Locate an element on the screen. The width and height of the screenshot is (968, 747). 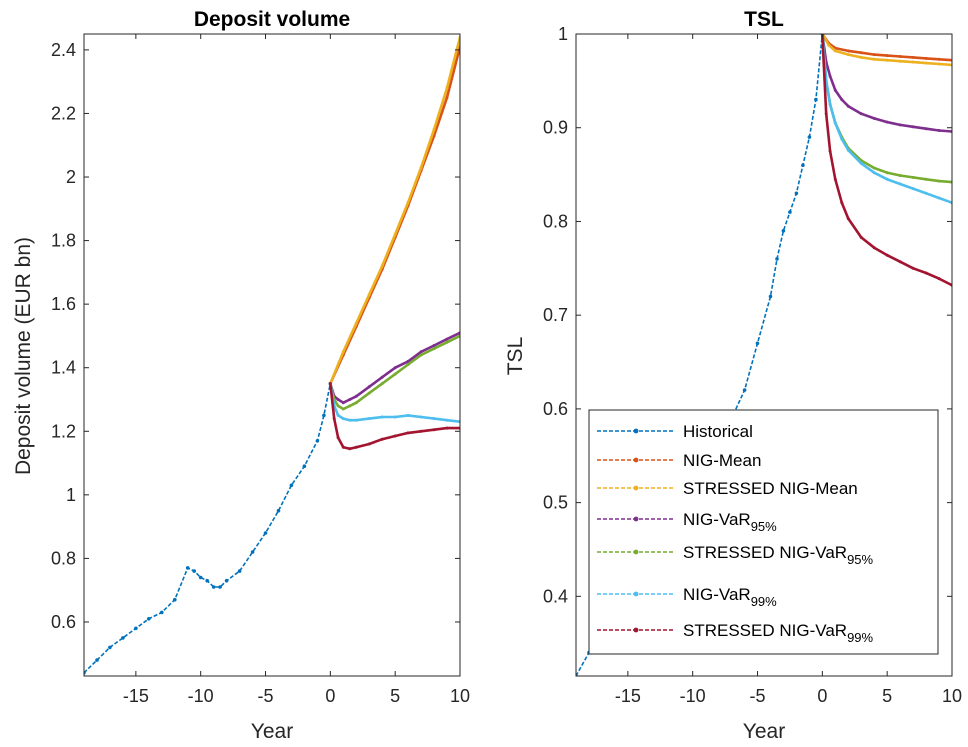
chart-title: TSL is located at coordinates (764, 19).